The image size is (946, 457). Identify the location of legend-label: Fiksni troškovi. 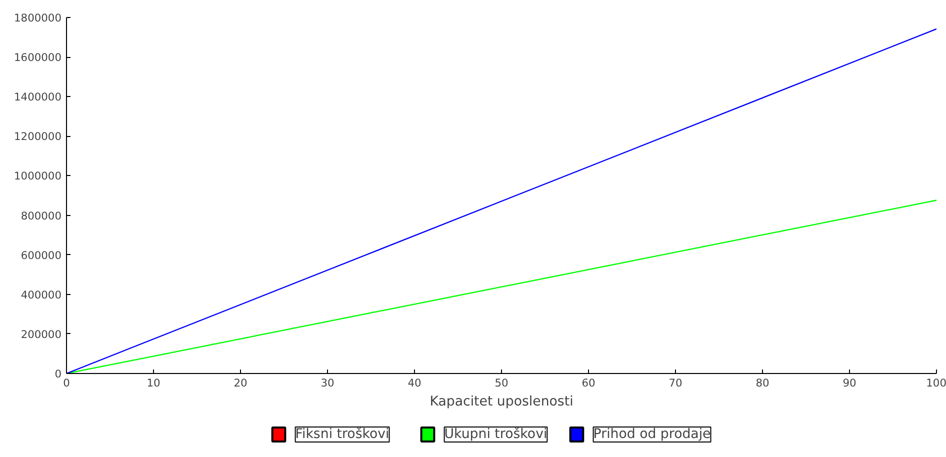
(342, 434).